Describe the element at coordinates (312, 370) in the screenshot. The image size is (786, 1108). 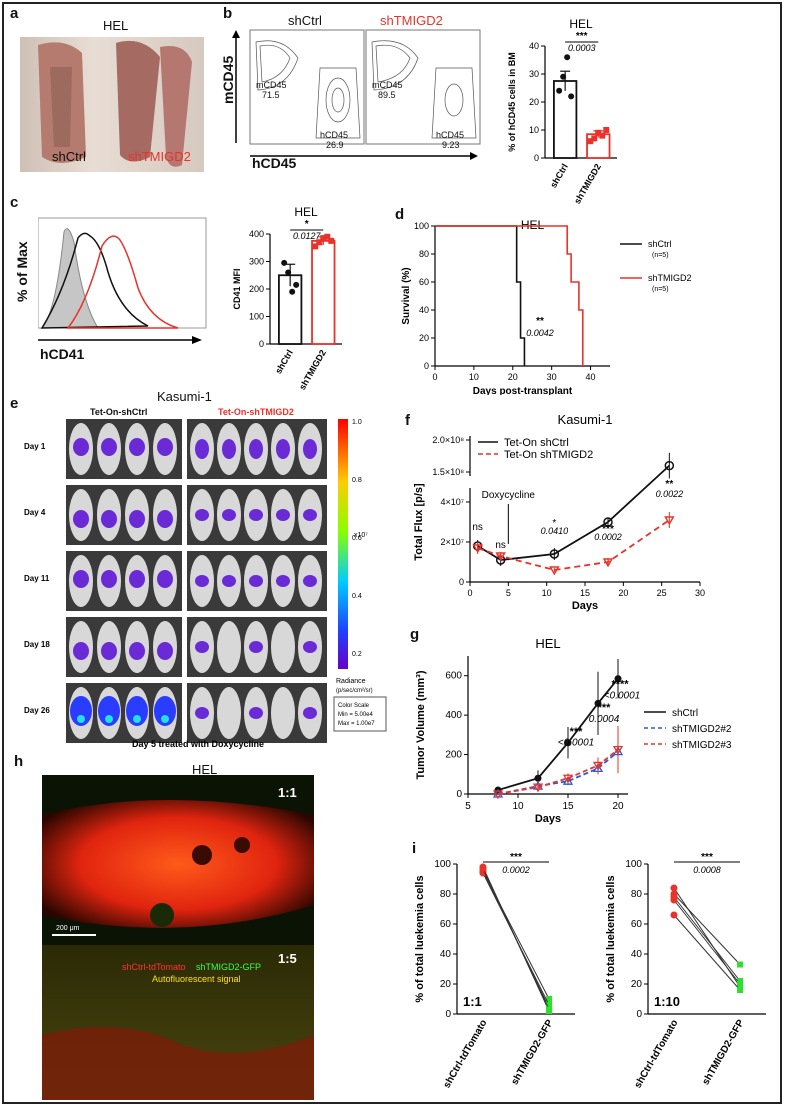
I see `x-tick-label: shTMIGD2` at that location.